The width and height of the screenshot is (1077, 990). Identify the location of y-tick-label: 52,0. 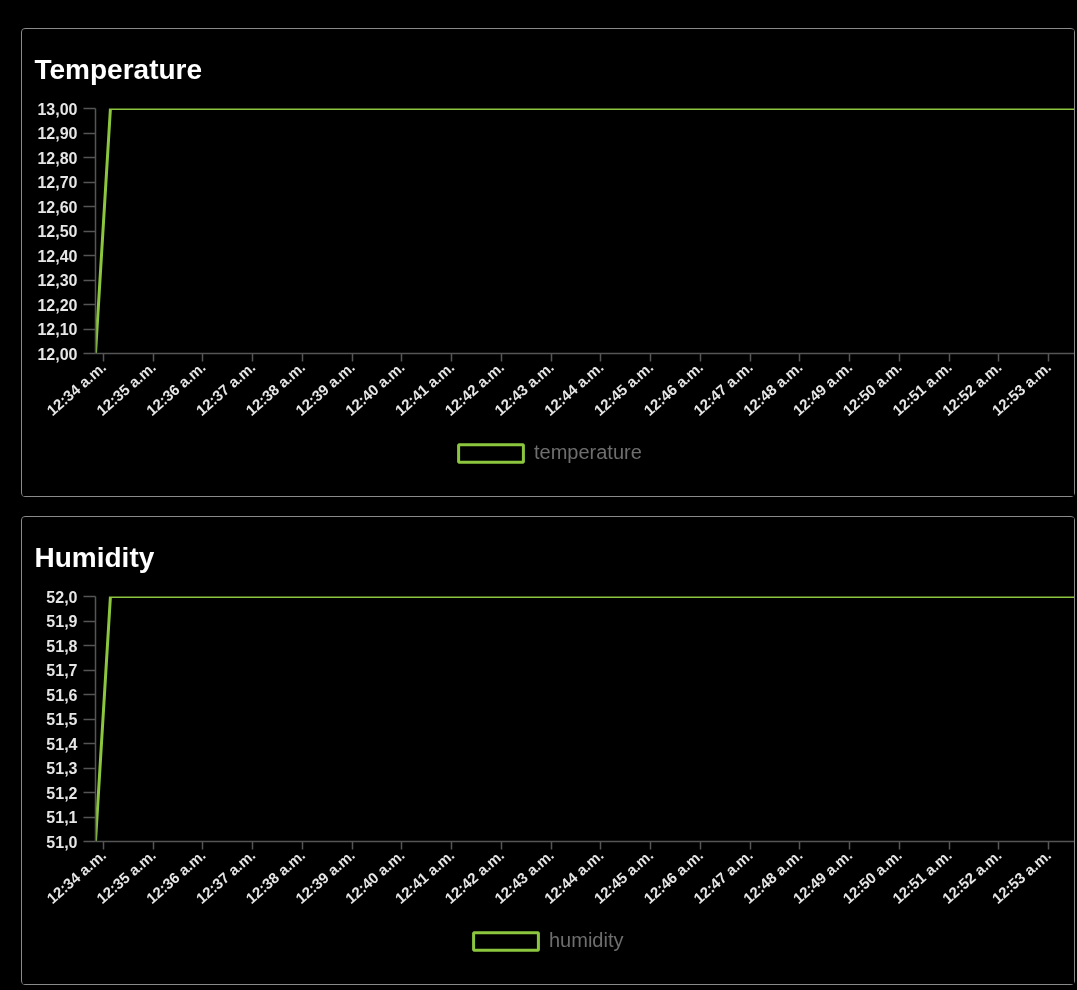
(62, 597).